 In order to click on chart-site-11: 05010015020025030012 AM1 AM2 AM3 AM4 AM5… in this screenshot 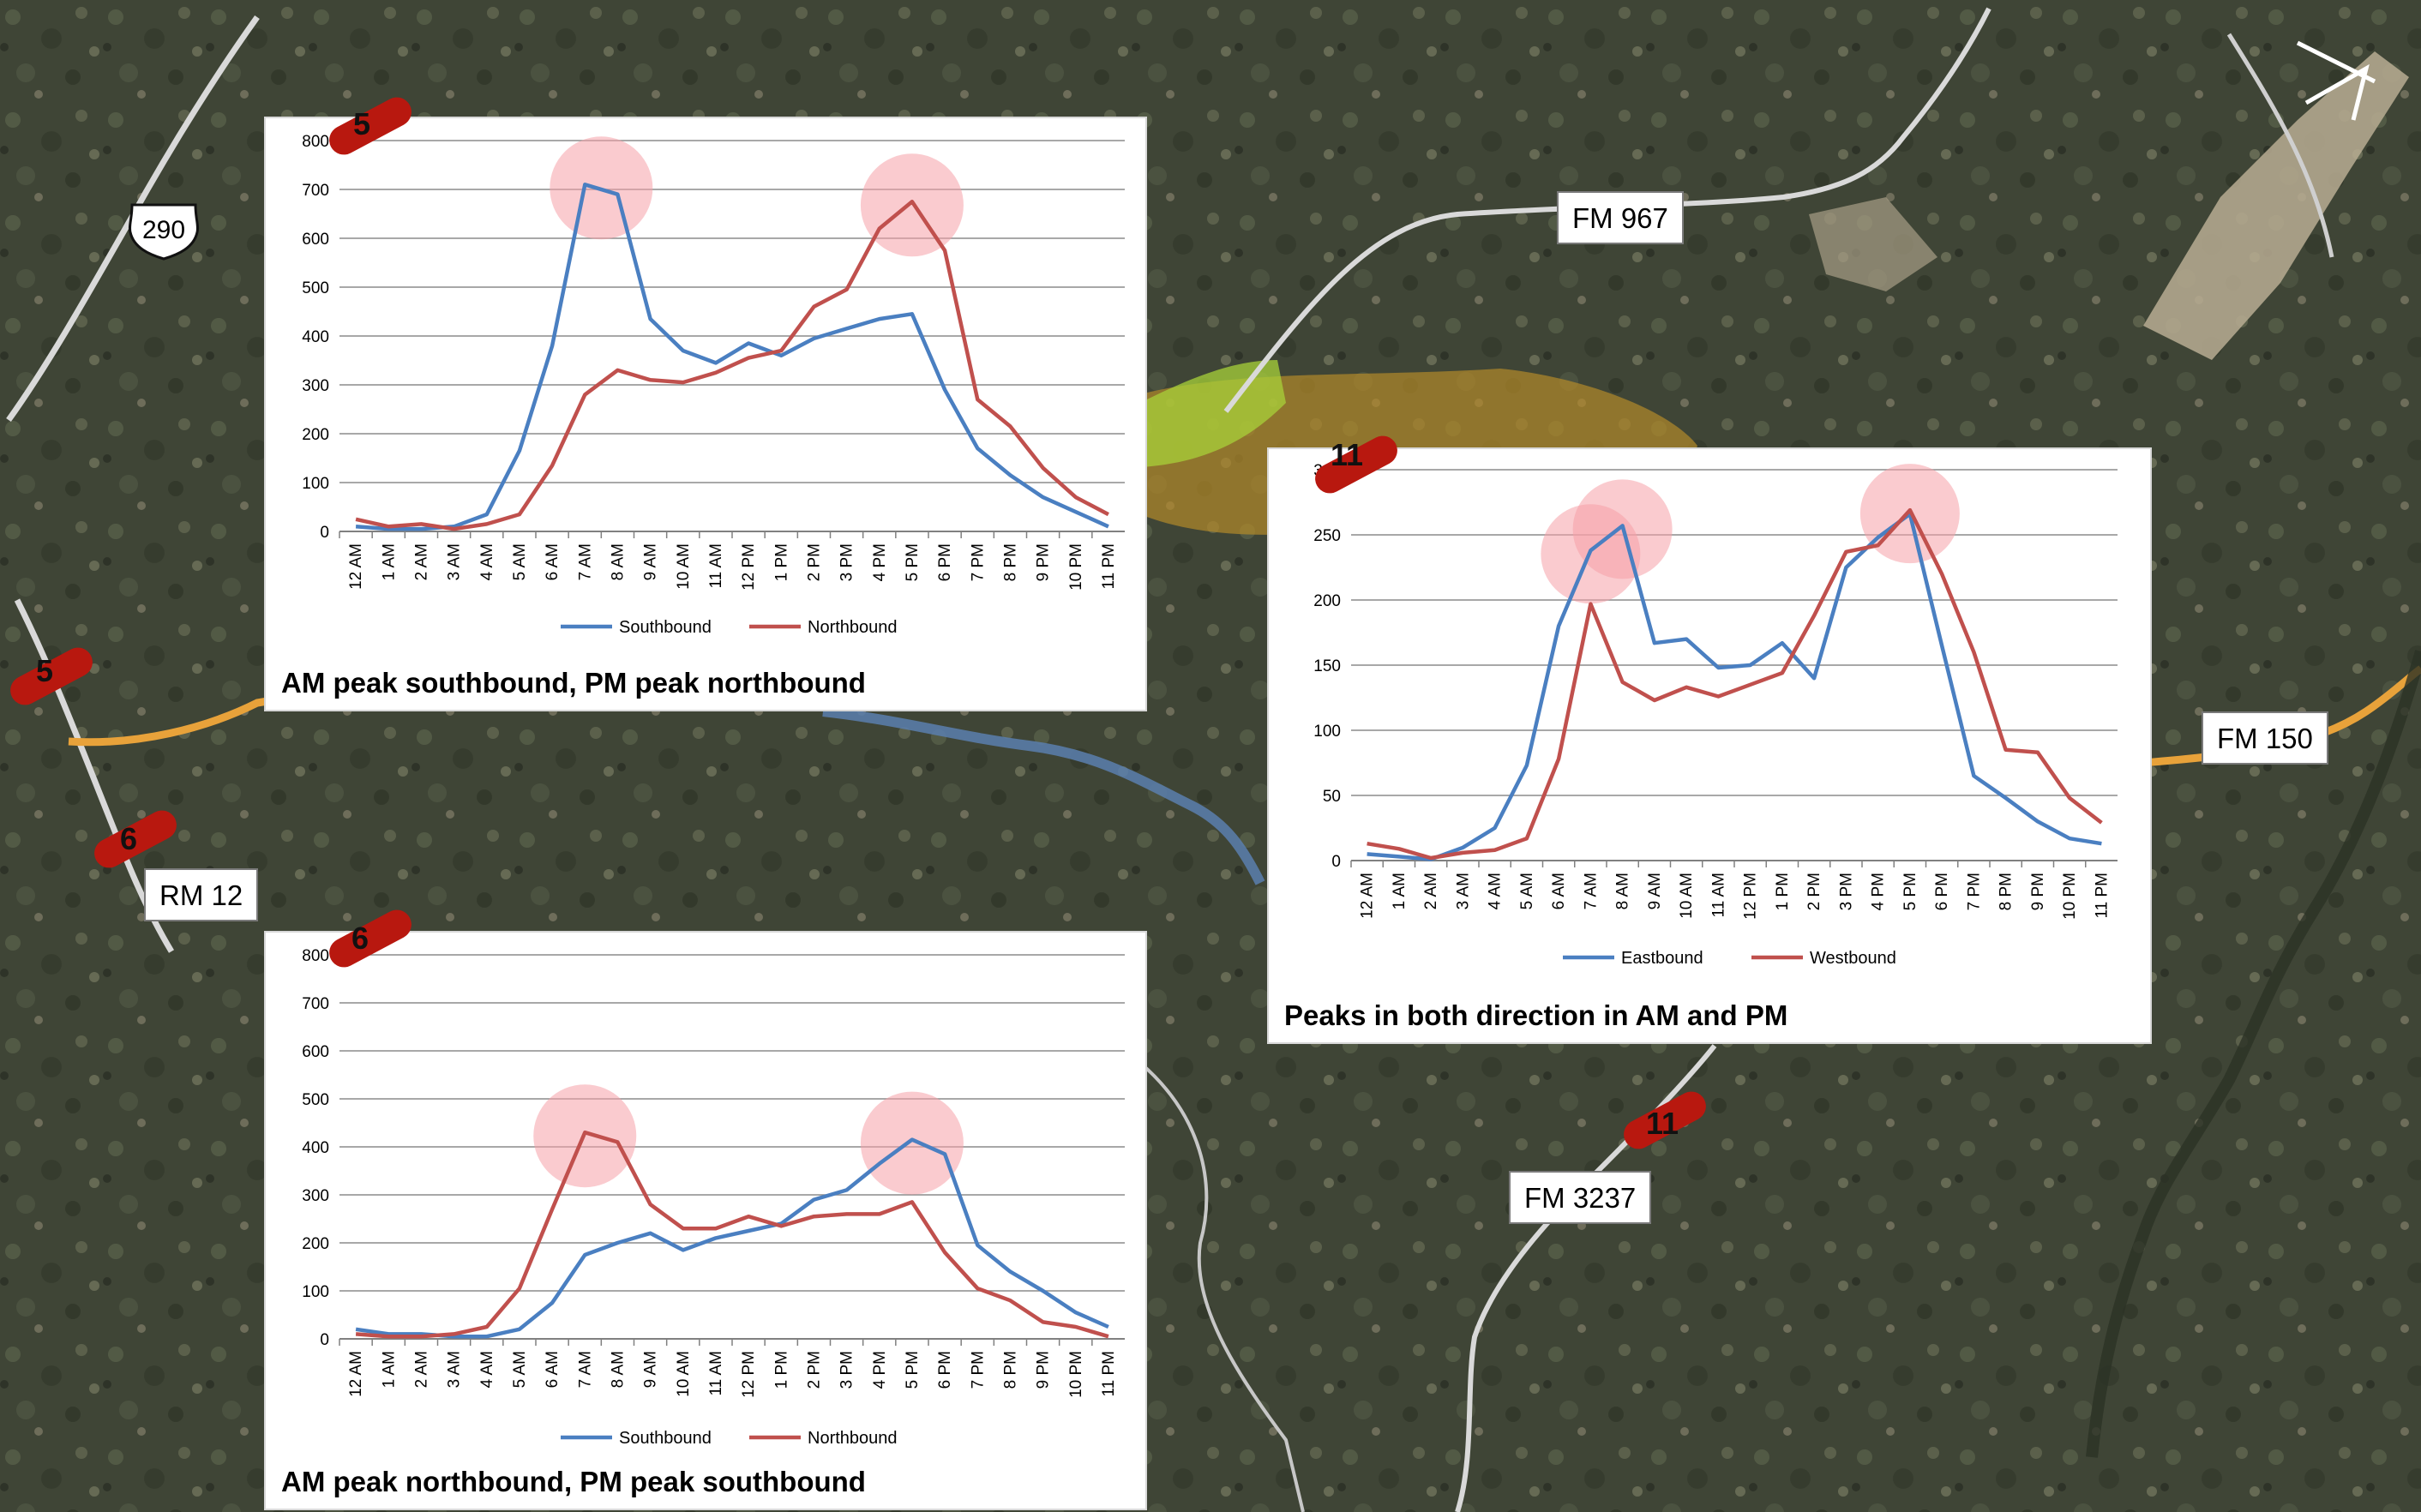, I will do `click(1715, 715)`.